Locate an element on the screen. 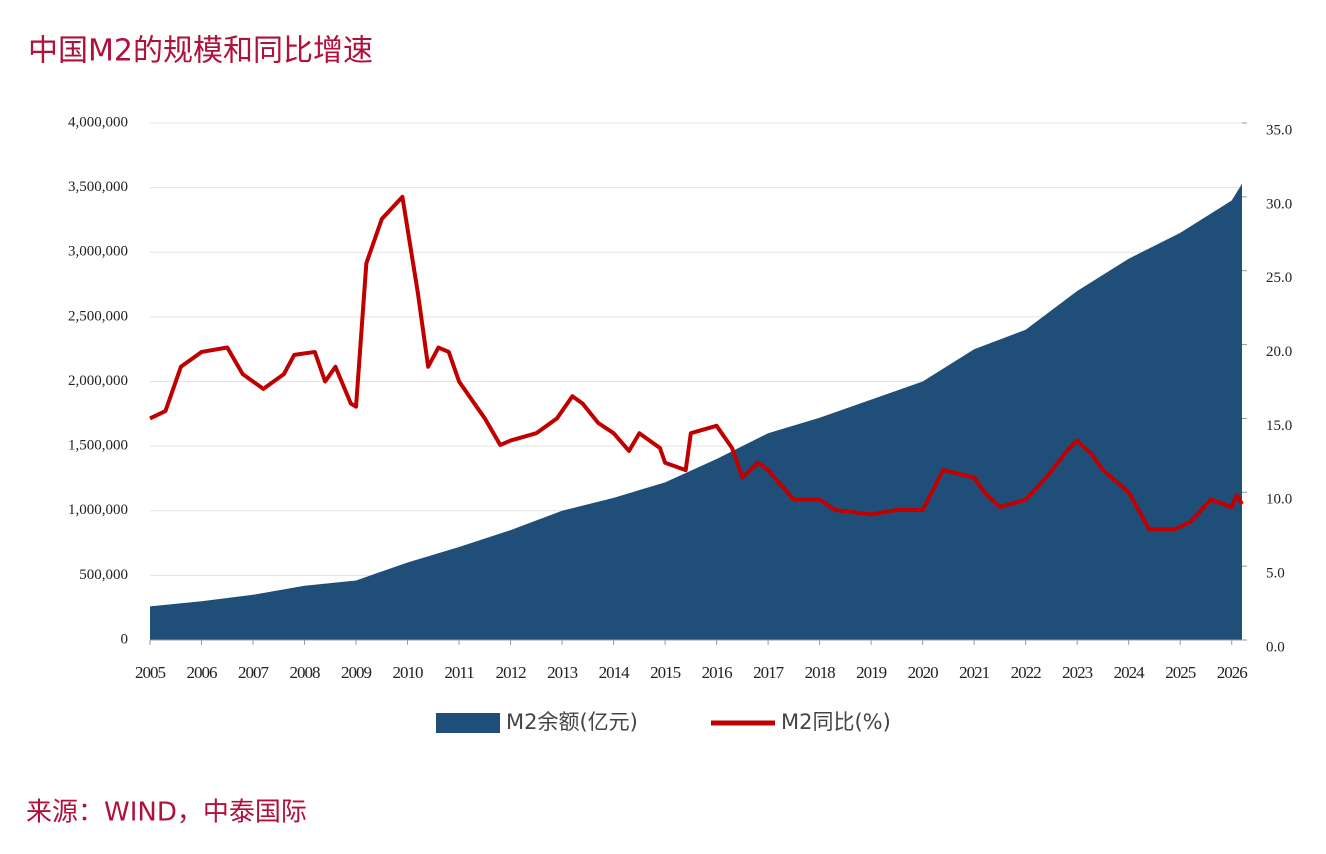 This screenshot has height=854, width=1326. legend-swatch is located at coordinates (468, 723).